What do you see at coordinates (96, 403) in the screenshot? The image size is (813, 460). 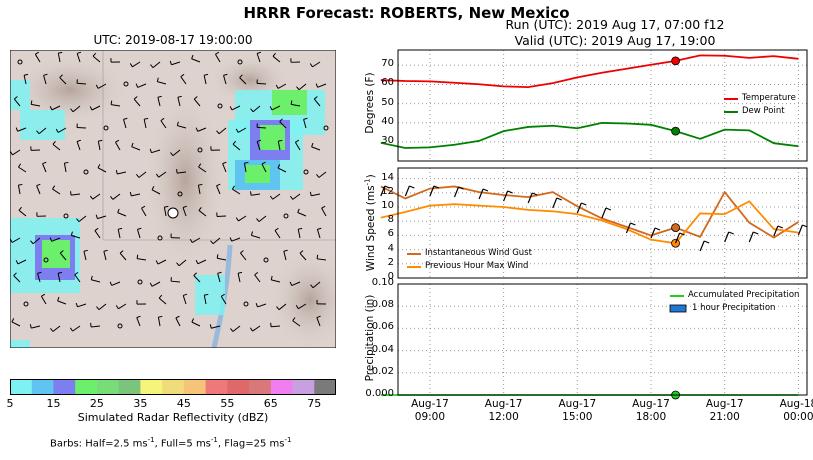 I see `colorbar-tick: 25` at bounding box center [96, 403].